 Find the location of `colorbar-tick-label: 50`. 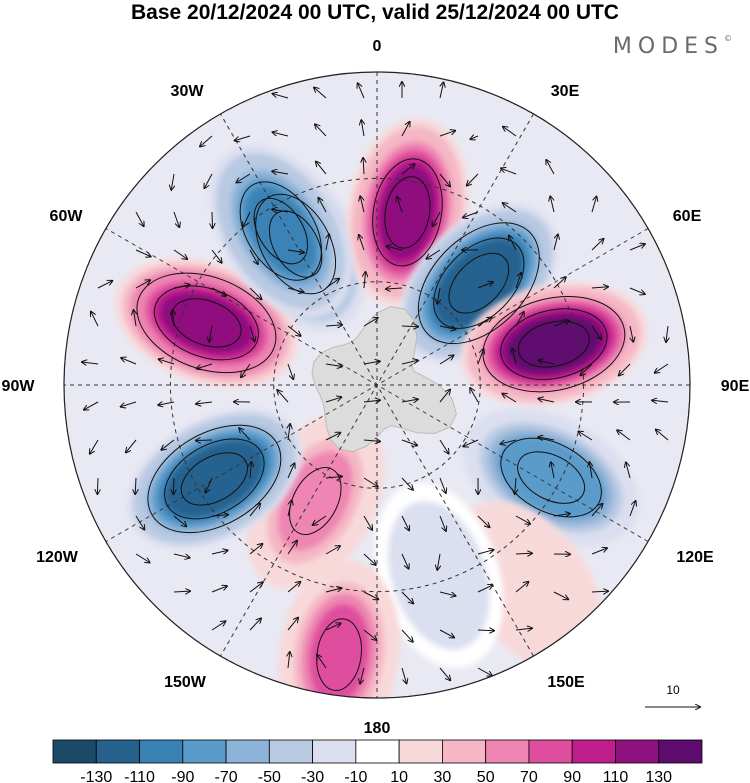

colorbar-tick-label: 50 is located at coordinates (486, 776).